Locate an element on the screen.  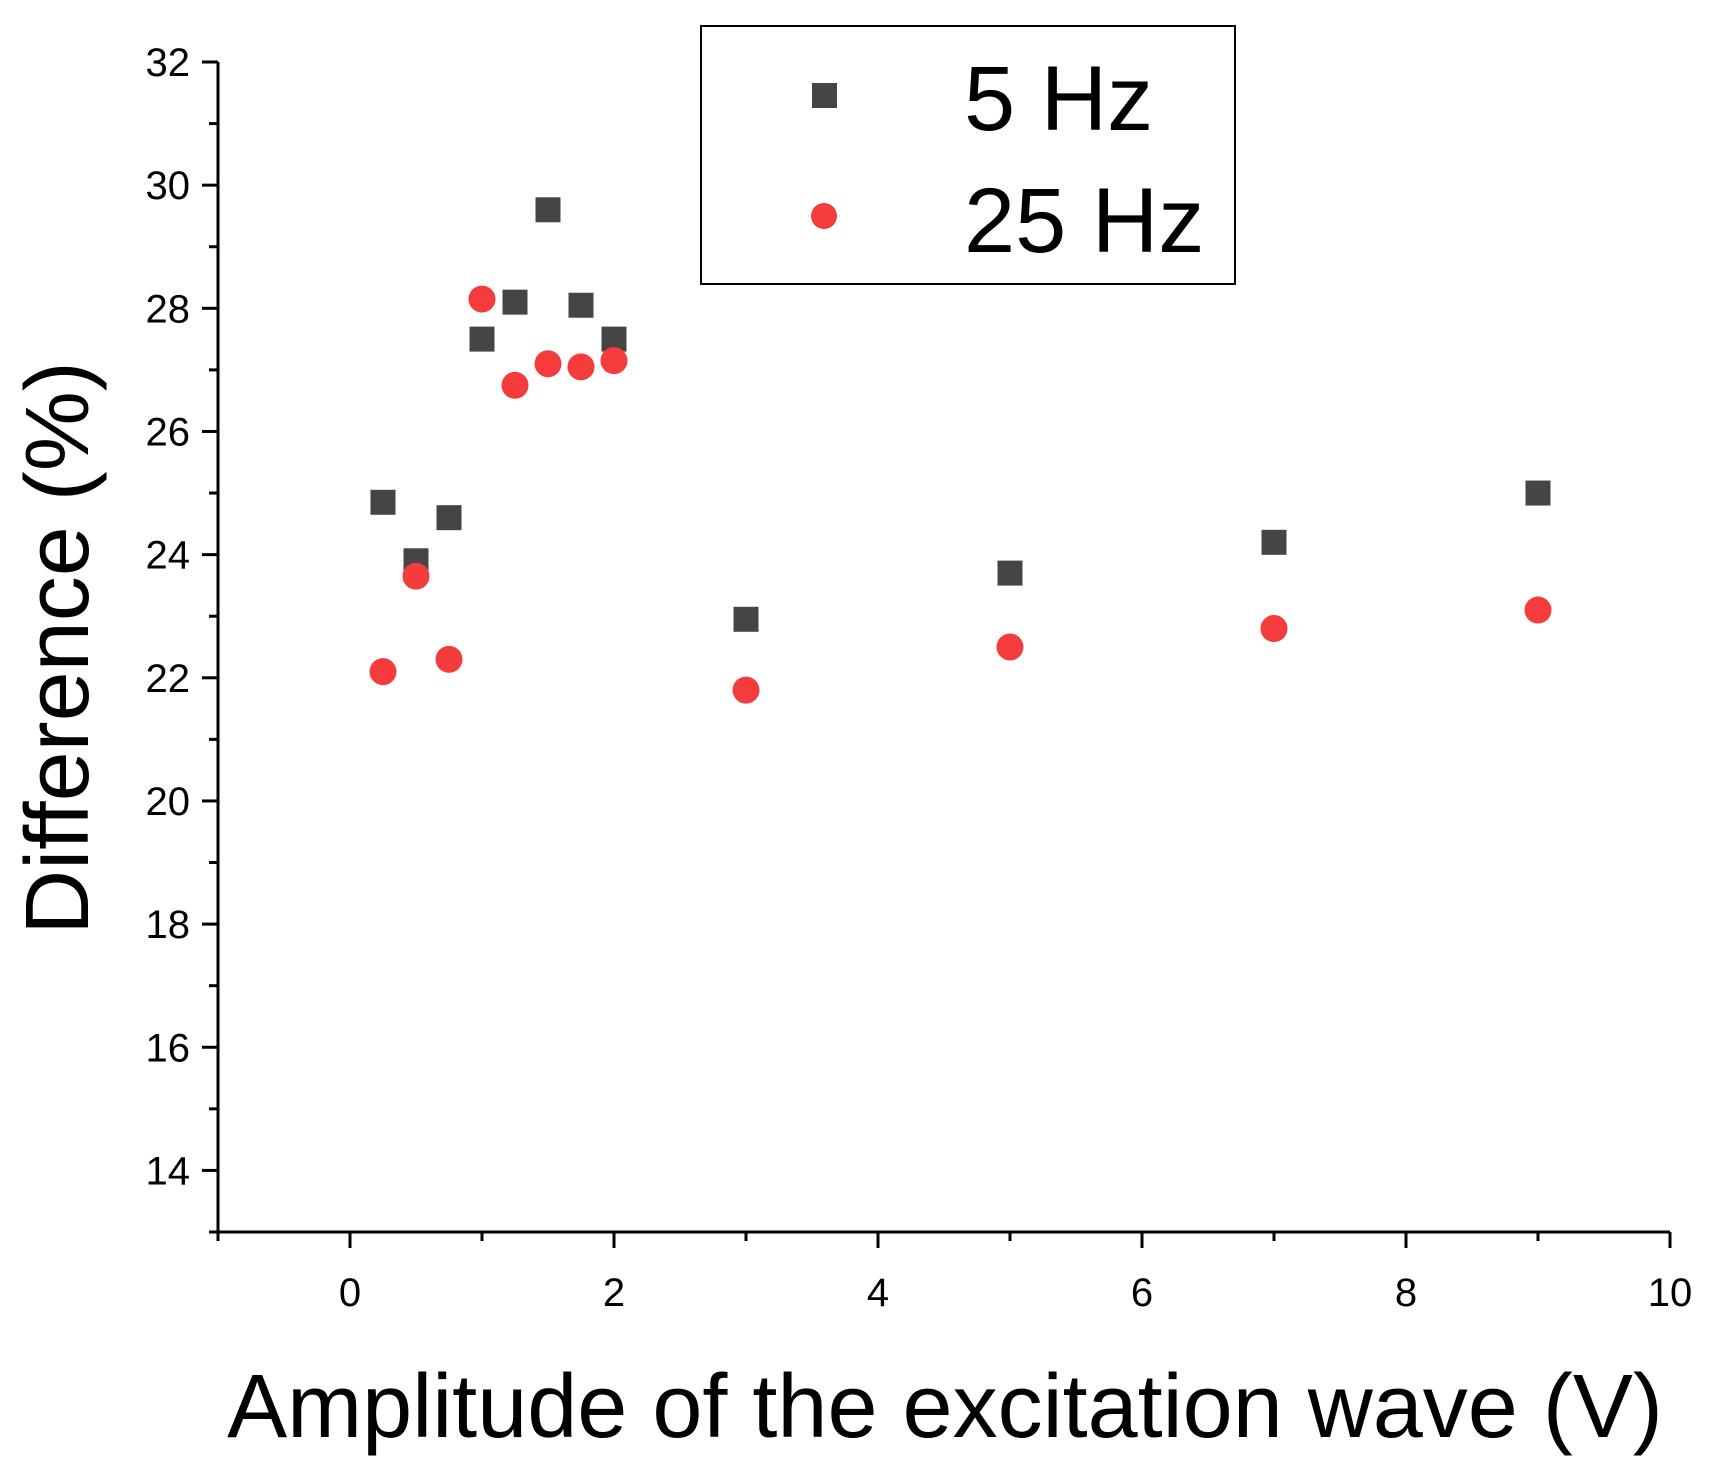
legend-box is located at coordinates (968, 155).